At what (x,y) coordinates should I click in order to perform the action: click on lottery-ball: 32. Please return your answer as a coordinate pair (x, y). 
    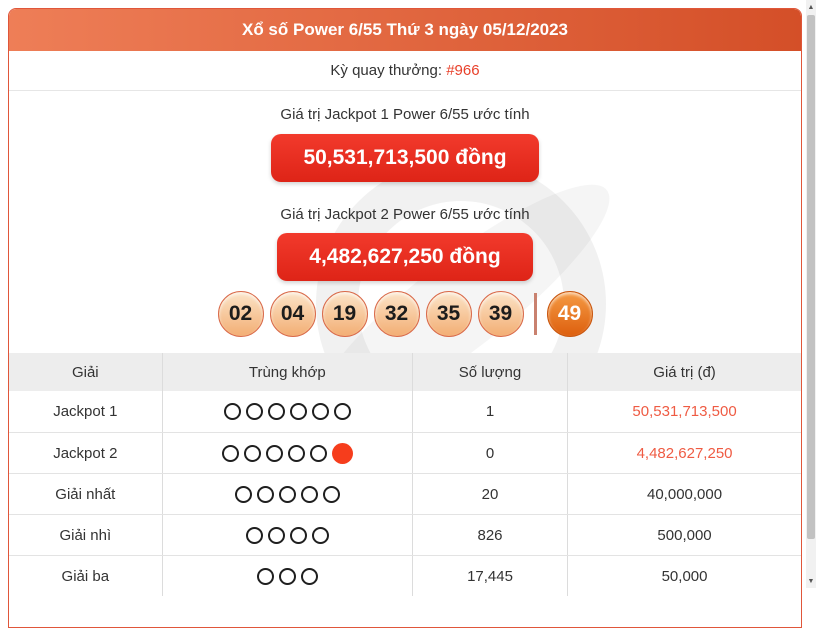
    Looking at the image, I should click on (396, 314).